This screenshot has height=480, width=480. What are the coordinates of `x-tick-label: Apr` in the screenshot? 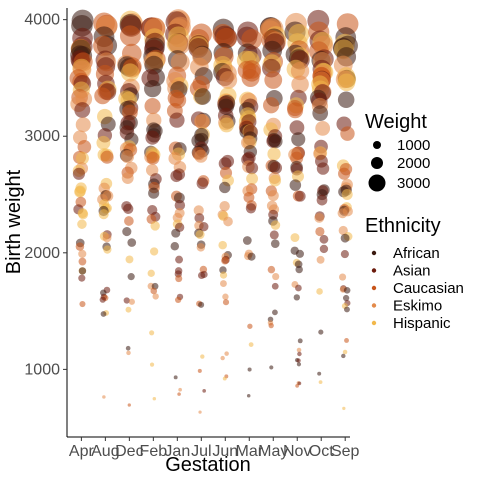 It's located at (82, 451).